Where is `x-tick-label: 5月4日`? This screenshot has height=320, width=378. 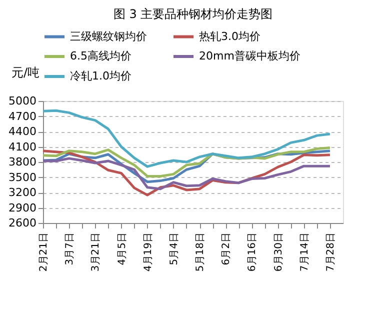 x-tick-label: 5月4日 is located at coordinates (174, 249).